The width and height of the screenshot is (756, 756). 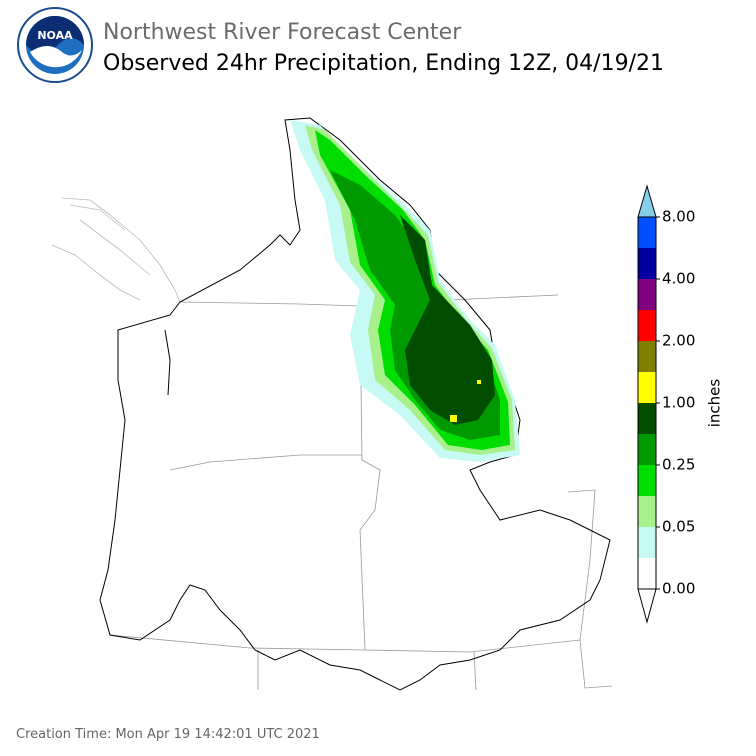 What do you see at coordinates (678, 527) in the screenshot?
I see `colorbar-tick-label: 0.05` at bounding box center [678, 527].